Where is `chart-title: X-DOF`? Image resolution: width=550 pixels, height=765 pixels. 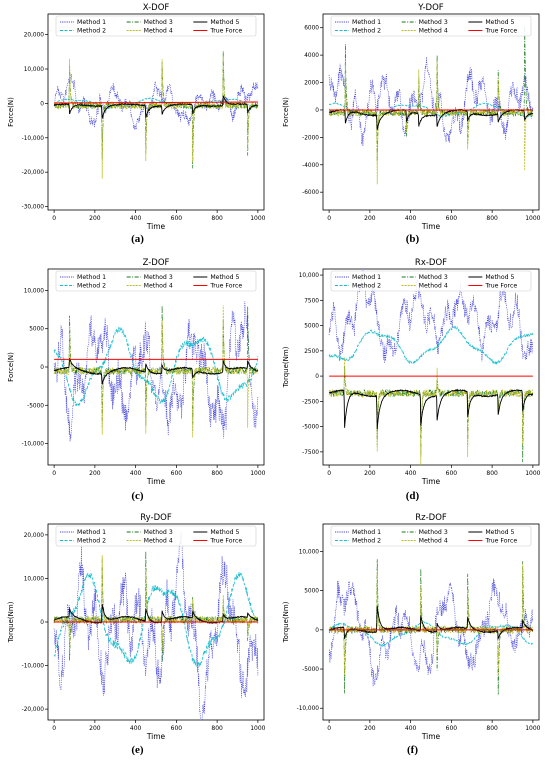 chart-title: X-DOF is located at coordinates (156, 8).